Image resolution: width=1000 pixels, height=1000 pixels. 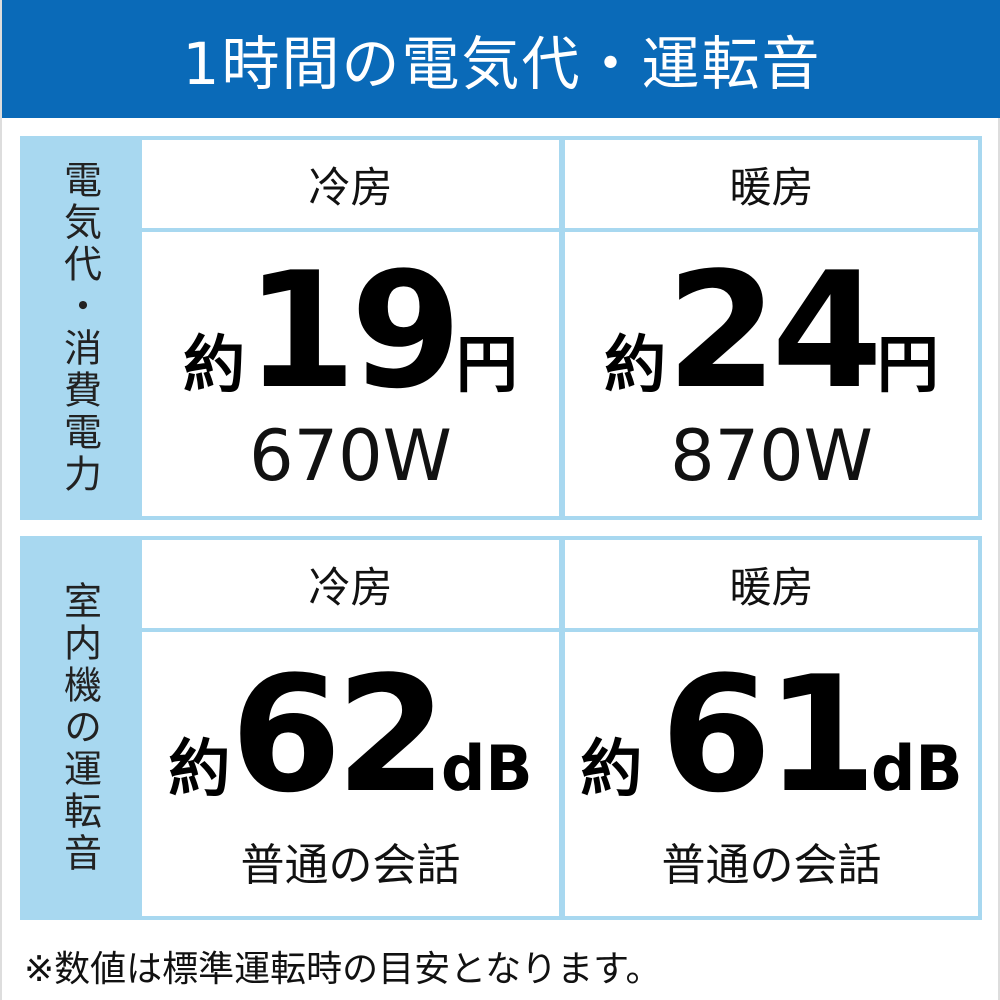 I want to click on electricity-side-label: 電気代・消費電力, so click(x=80, y=328).